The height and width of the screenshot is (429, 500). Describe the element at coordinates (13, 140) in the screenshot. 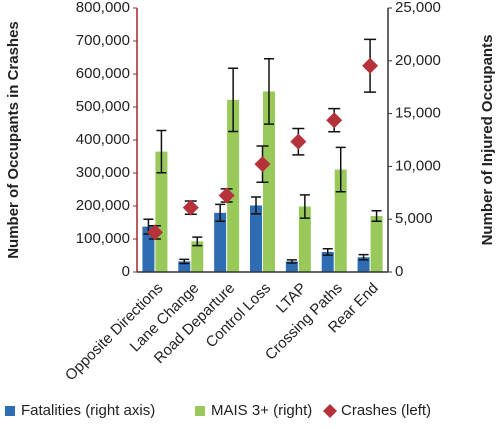

I see `y-axis-title: Number of Occupants in Crashes` at that location.